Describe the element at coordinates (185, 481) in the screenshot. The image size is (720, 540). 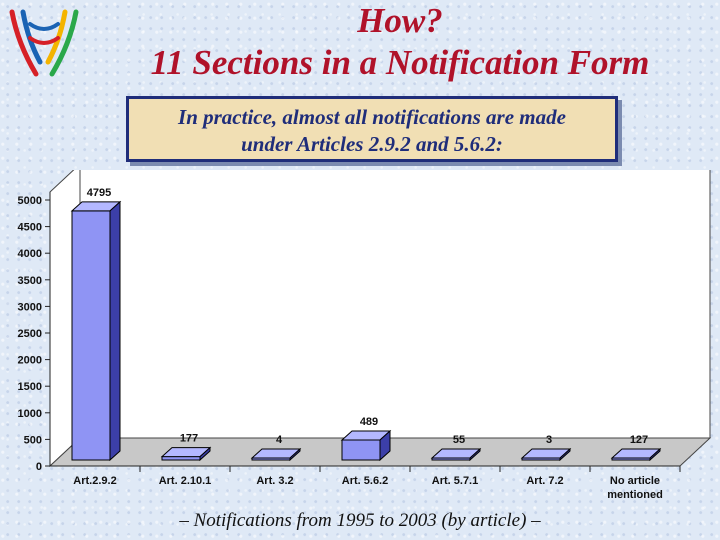
I see `x-tick-label: Art. 2.10.1` at that location.